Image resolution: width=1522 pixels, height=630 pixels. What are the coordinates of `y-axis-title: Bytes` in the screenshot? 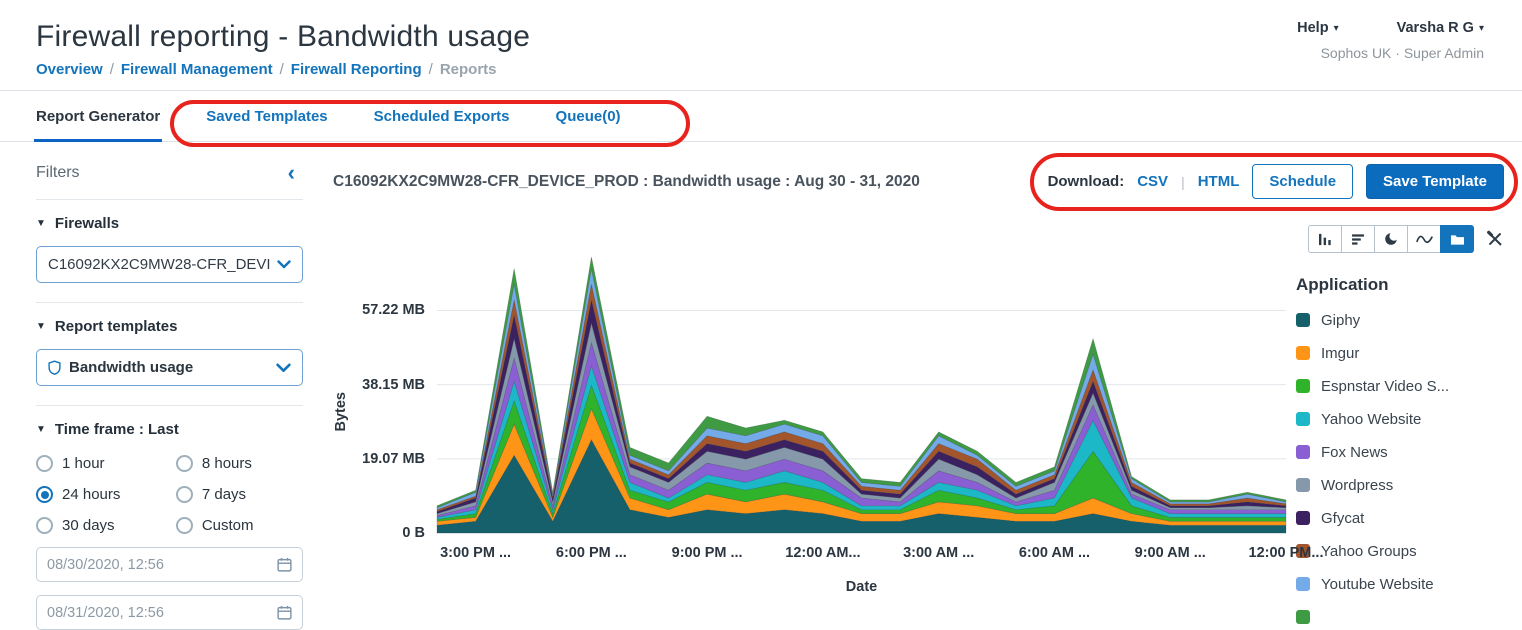 It's located at (341, 411).